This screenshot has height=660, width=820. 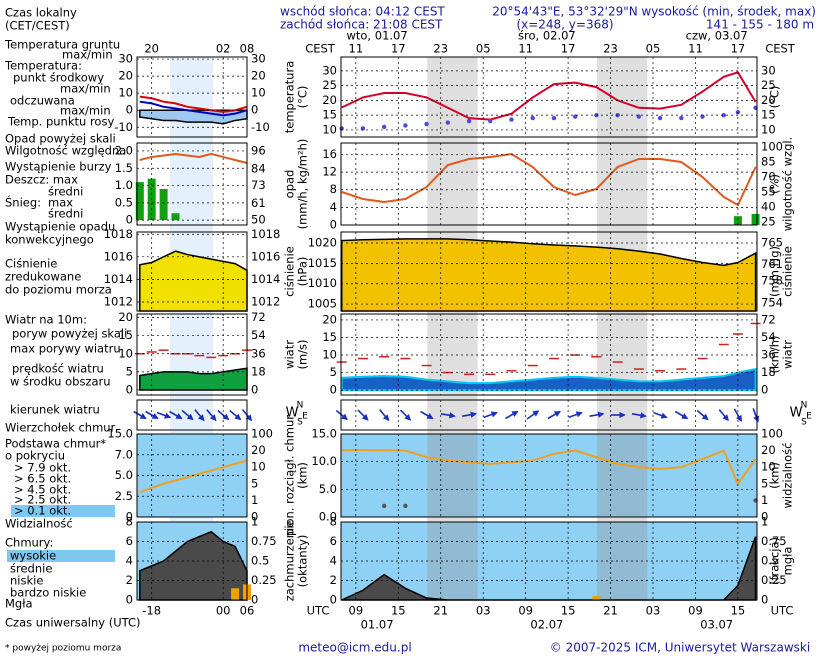 I want to click on y2-tick-label: 70, so click(x=768, y=177).